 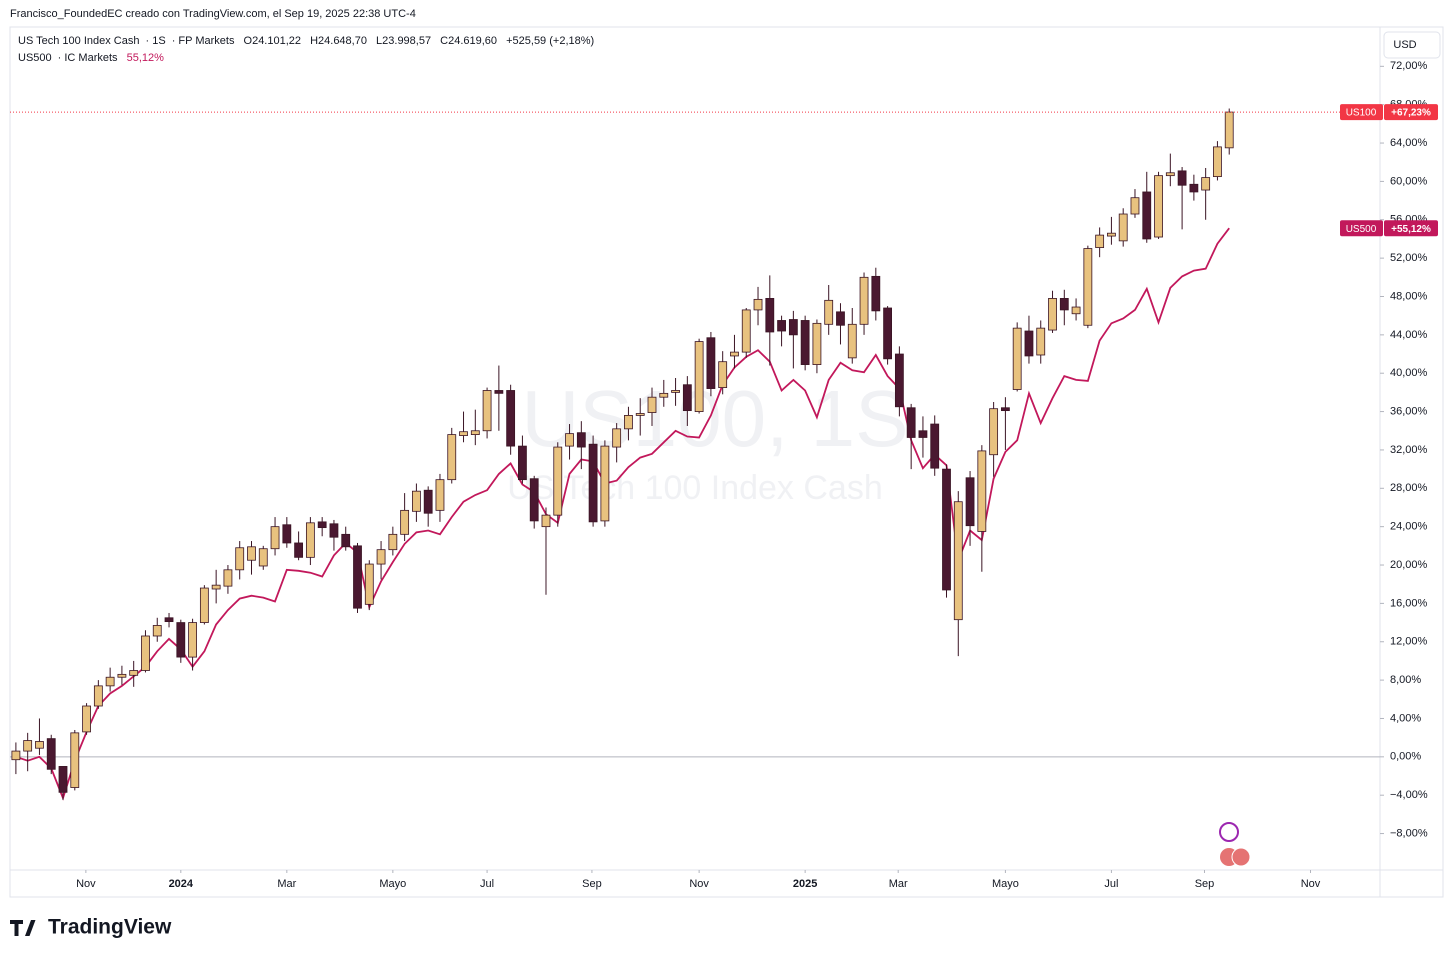 What do you see at coordinates (898, 884) in the screenshot?
I see `x-tick-label: Mar` at bounding box center [898, 884].